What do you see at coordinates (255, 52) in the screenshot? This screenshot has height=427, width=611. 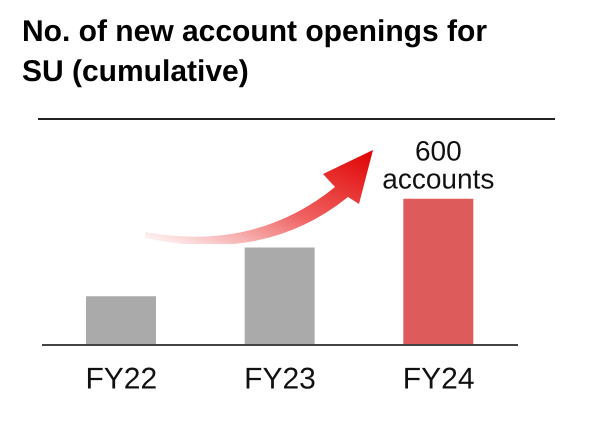 I see `chart-title: No. of new account openings for SU (cumulative)` at bounding box center [255, 52].